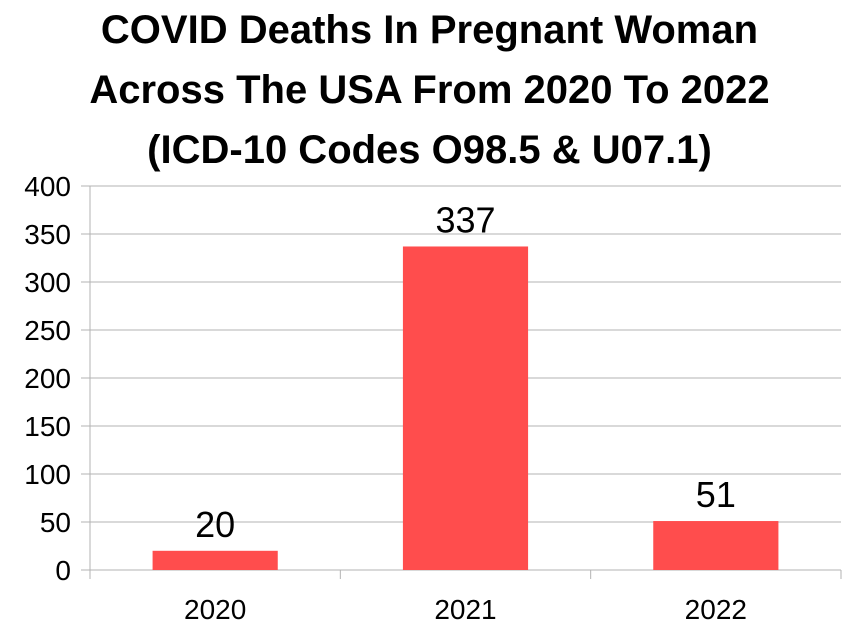 The height and width of the screenshot is (630, 859). What do you see at coordinates (429, 150) in the screenshot?
I see `chart-title-line-3: (ICD-10 Codes O98.5 & U07.1)` at bounding box center [429, 150].